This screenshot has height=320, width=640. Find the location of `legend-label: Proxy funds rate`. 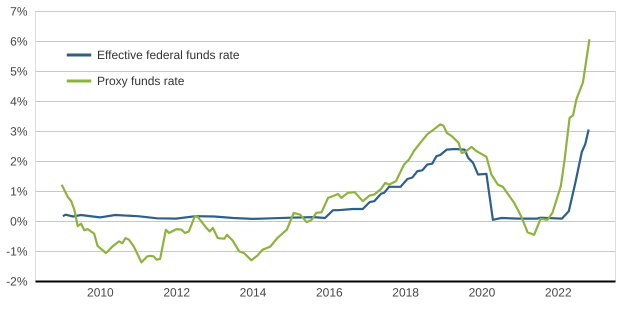

legend-label: Proxy funds rate is located at coordinates (141, 81).